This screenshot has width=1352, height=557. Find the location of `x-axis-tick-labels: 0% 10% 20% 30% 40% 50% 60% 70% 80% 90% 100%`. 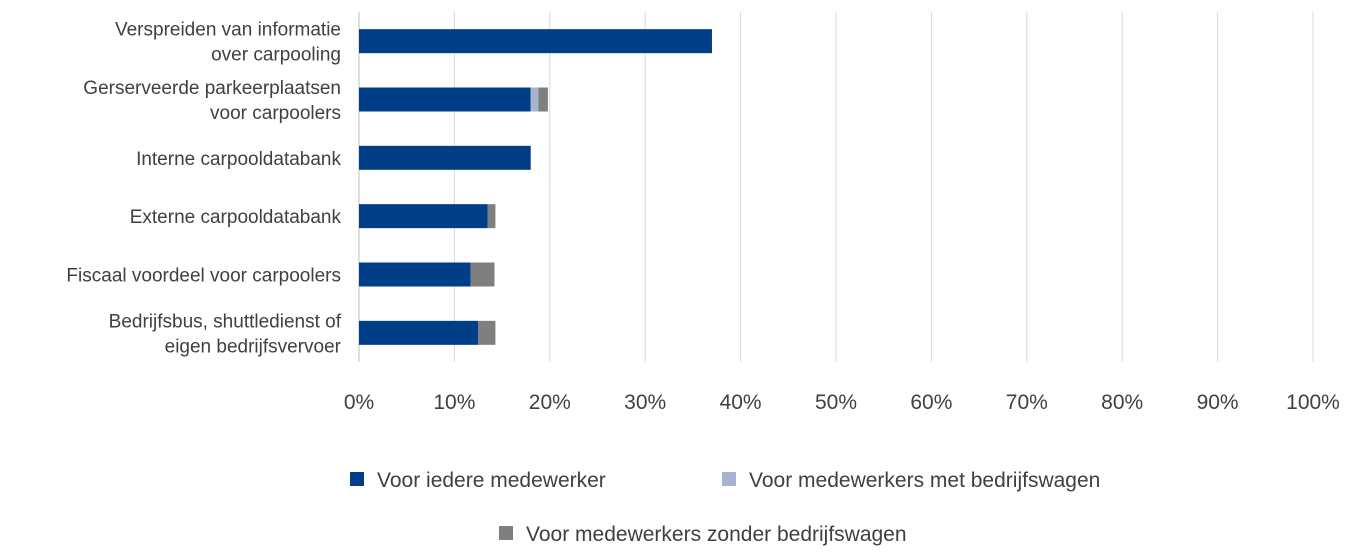

x-axis-tick-labels: 0% 10% 20% 30% 40% 50% 60% 70% 80% 90% 100% is located at coordinates (842, 402).